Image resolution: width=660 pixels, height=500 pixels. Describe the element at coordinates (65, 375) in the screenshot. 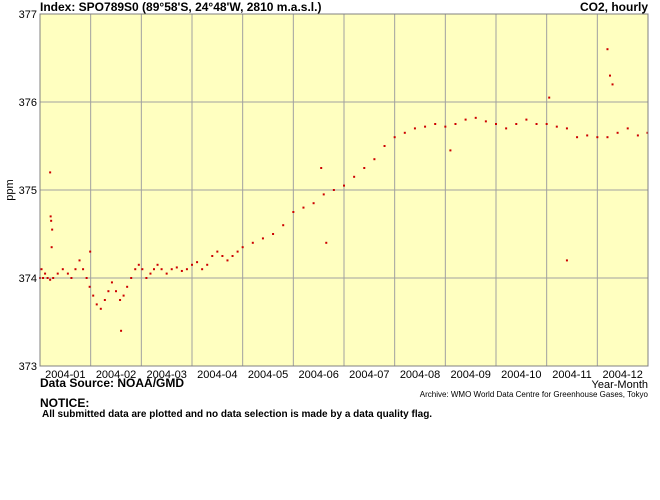

I see `x-tick-label: 2004-01` at that location.